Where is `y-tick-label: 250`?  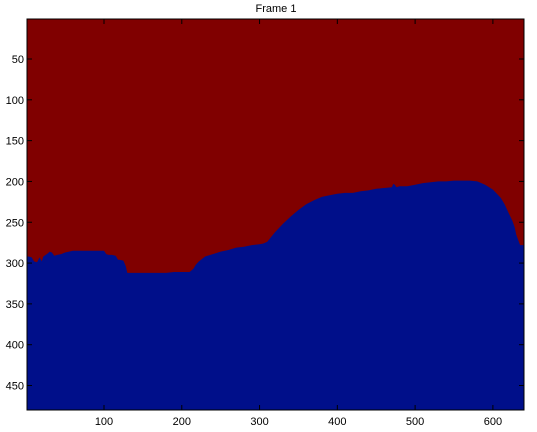
y-tick-label: 250 is located at coordinates (15, 223).